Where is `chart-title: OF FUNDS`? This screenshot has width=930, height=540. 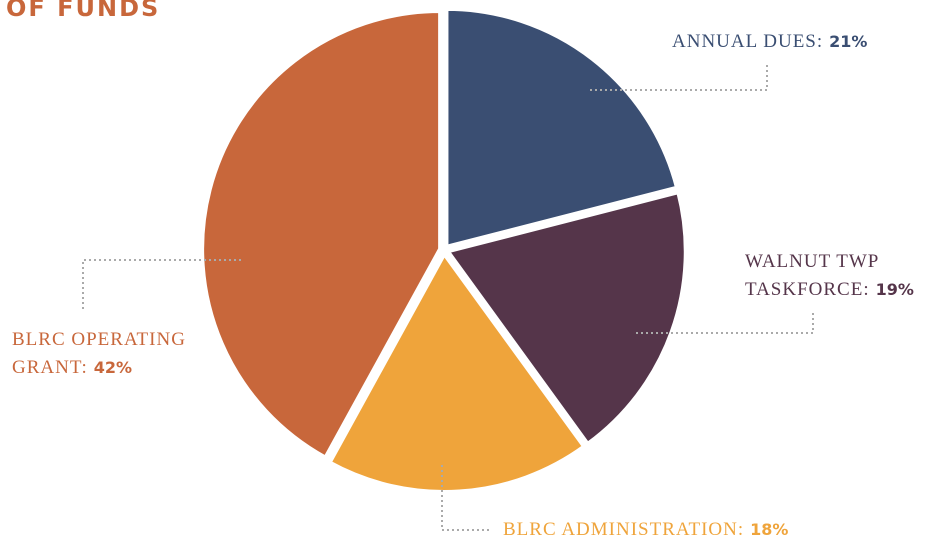 chart-title: OF FUNDS is located at coordinates (83, 11).